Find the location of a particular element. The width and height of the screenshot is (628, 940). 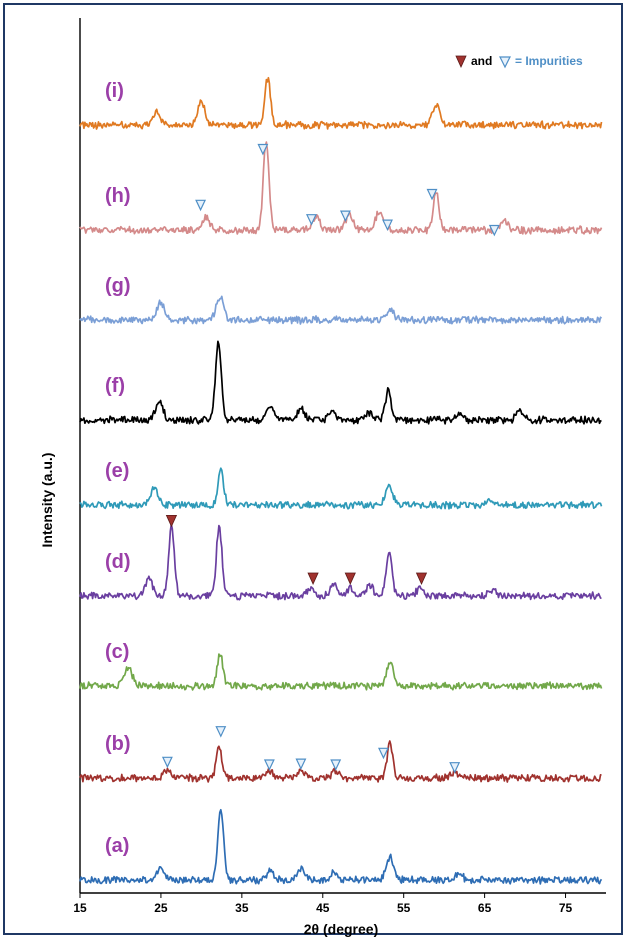

x-tick-label: 15 is located at coordinates (80, 908).